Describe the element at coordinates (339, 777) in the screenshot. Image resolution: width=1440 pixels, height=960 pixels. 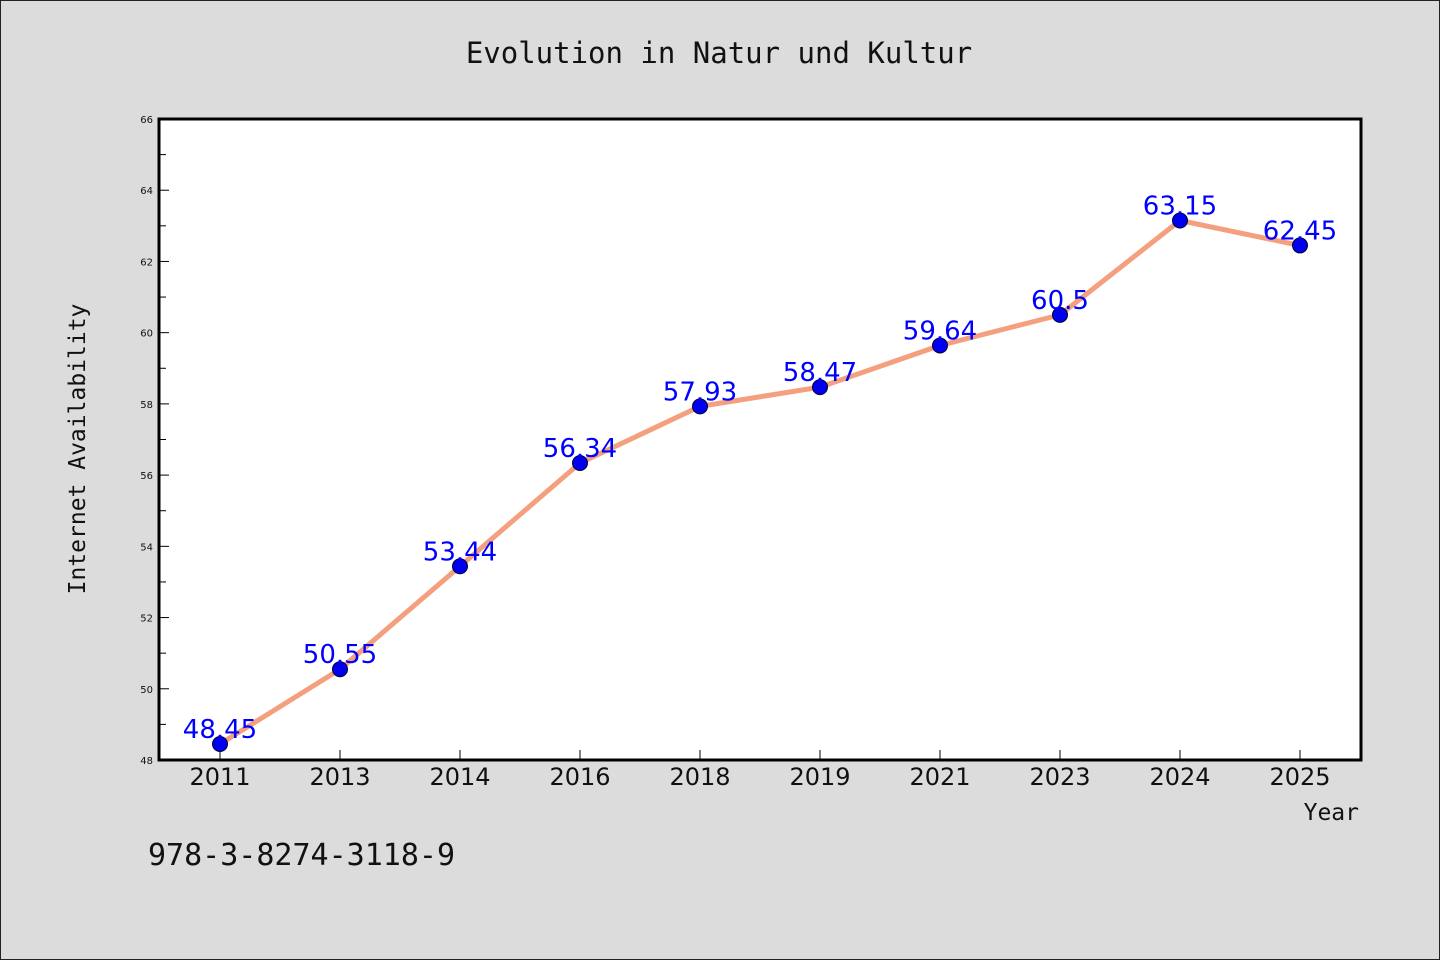
I see `x-tick-label: 2013` at that location.